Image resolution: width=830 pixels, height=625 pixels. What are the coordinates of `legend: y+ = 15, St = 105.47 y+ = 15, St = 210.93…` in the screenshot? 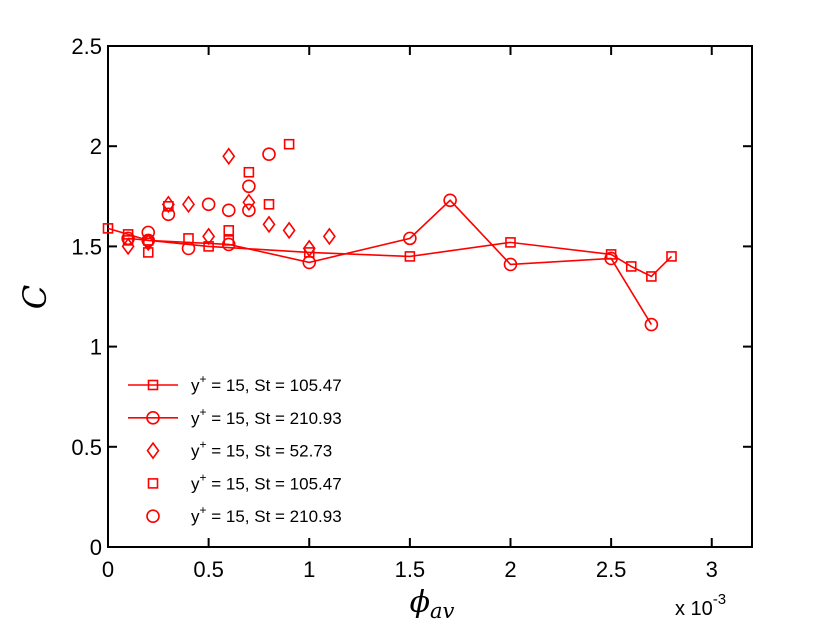 It's located at (235, 449).